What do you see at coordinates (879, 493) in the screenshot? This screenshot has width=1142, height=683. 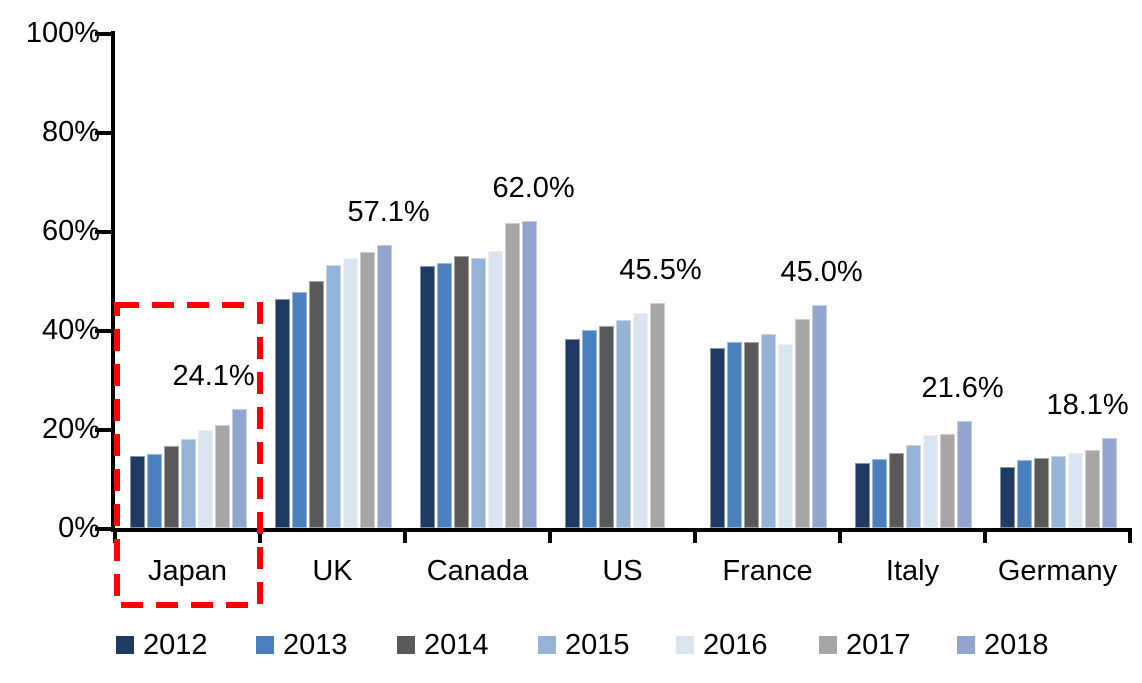 I see `bar-2013-Italy` at bounding box center [879, 493].